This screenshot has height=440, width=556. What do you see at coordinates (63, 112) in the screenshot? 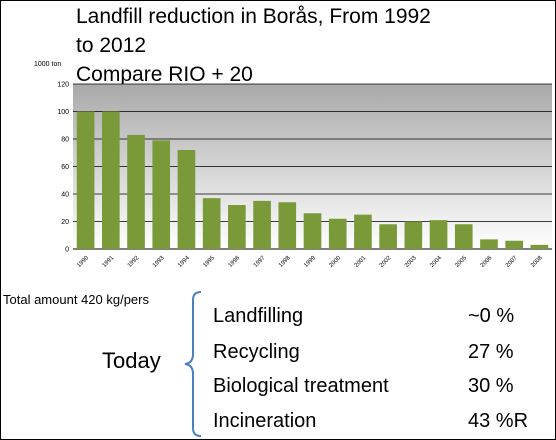
I see `y-tick-label: 100` at bounding box center [63, 112].